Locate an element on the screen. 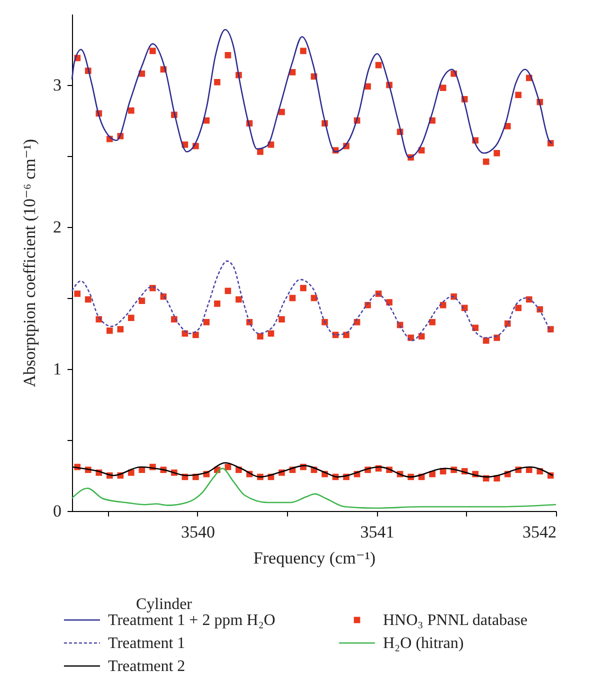 The image size is (615, 698). x-tick-label: 3541 is located at coordinates (377, 532).